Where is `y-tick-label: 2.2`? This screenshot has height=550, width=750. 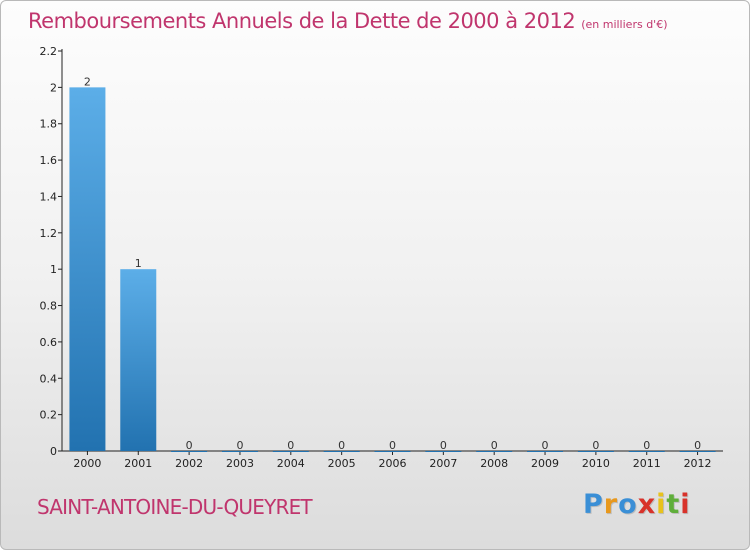 y-tick-label: 2.2 is located at coordinates (49, 51).